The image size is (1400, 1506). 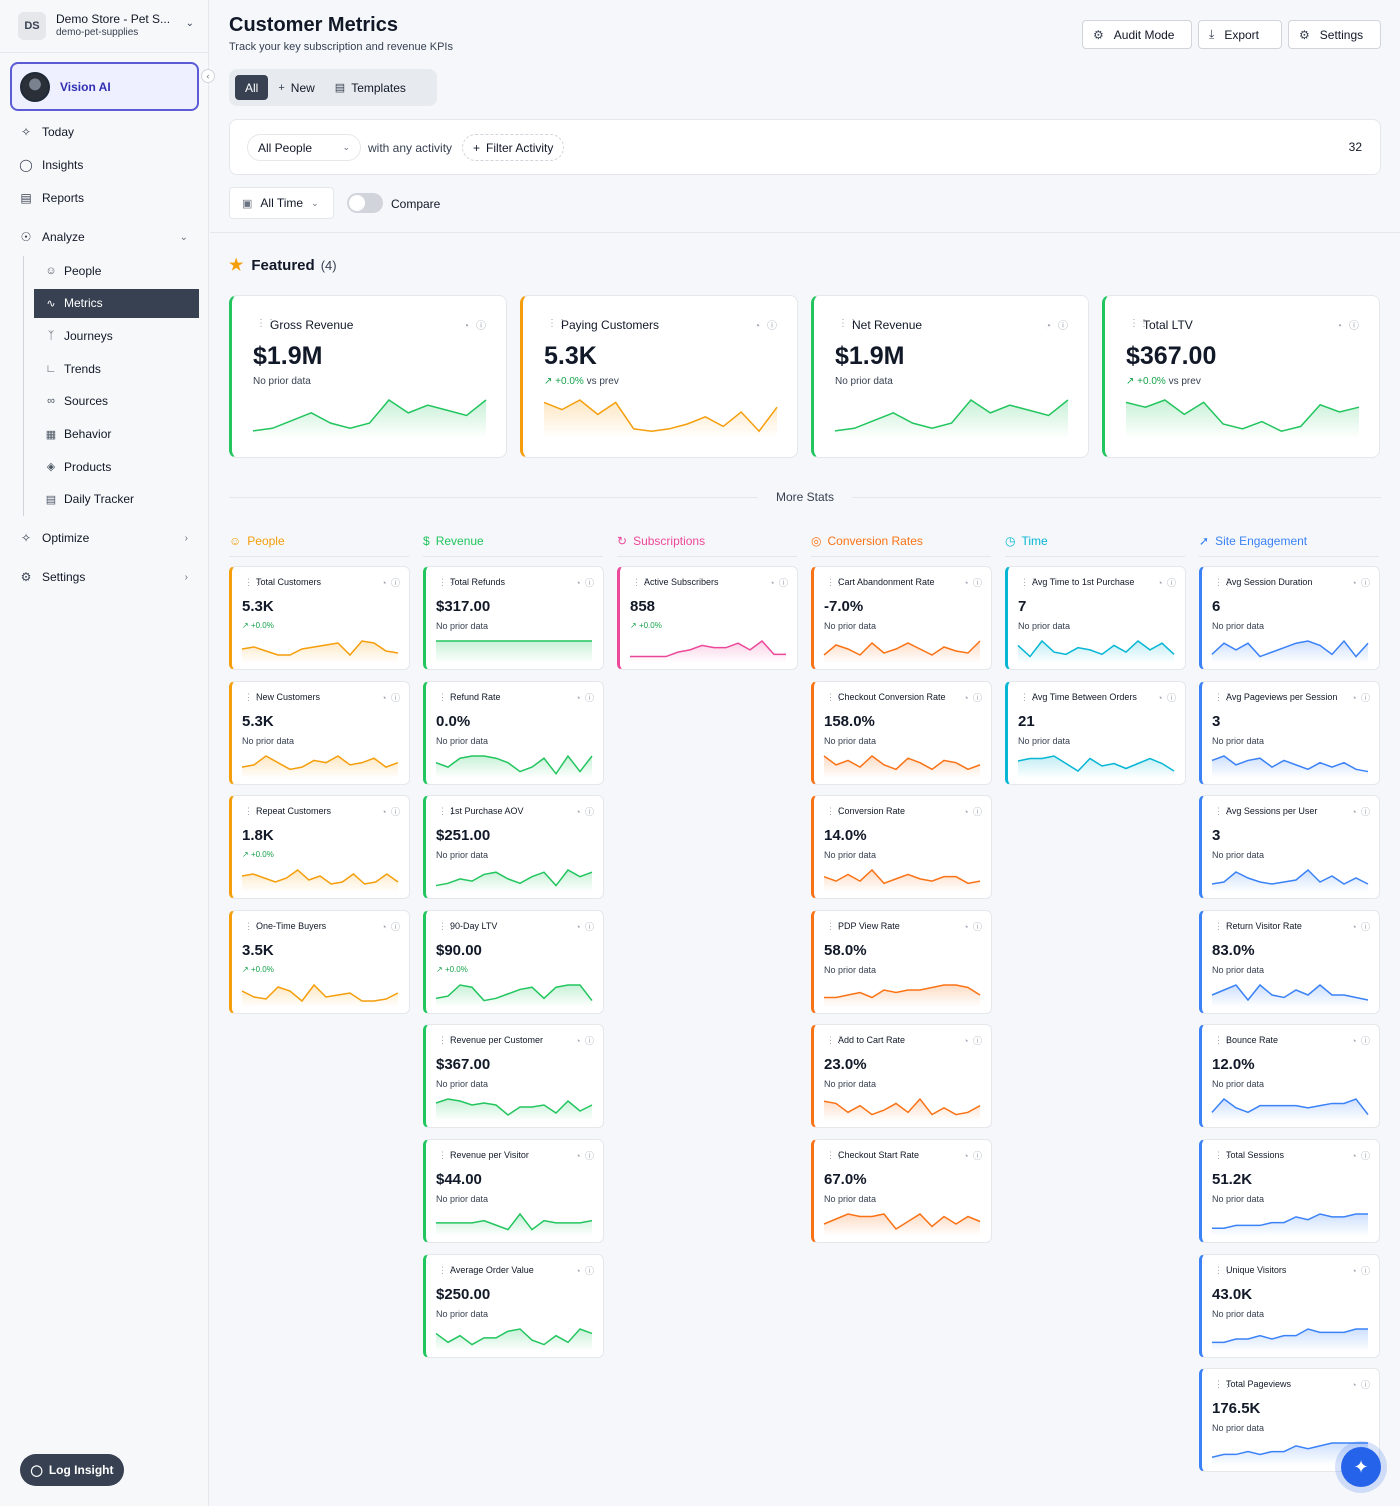 I want to click on sidebar-item-journeys: ᛉ Journeys, so click(x=116, y=335).